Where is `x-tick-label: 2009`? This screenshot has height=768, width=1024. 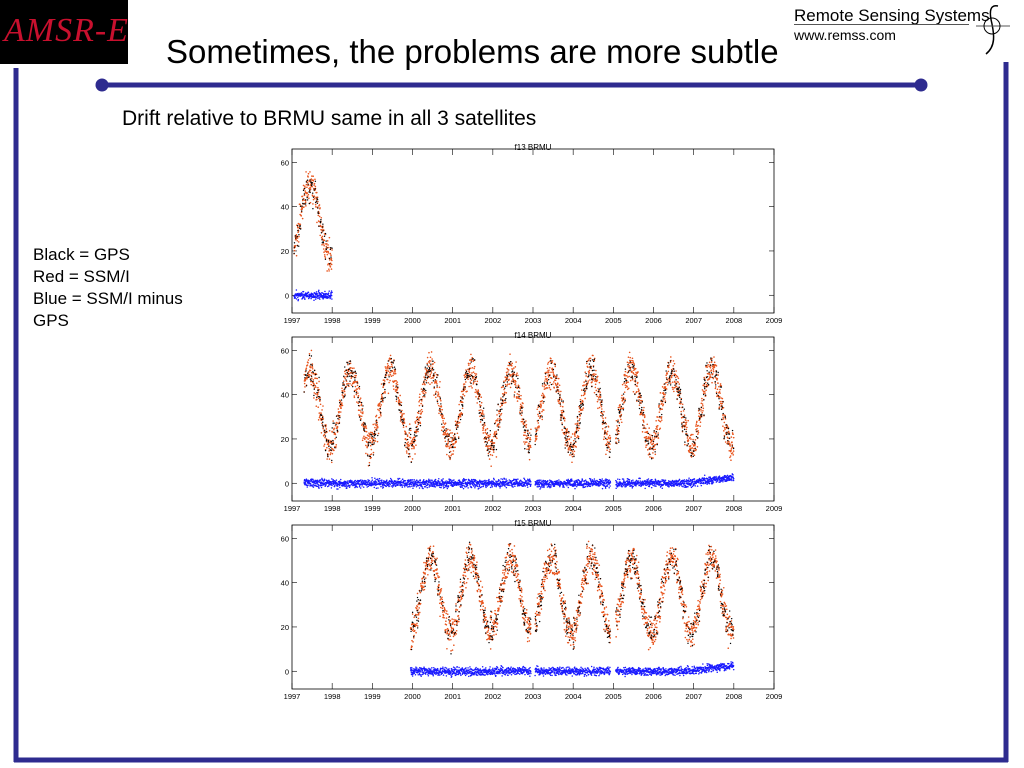
x-tick-label: 2009 is located at coordinates (774, 508).